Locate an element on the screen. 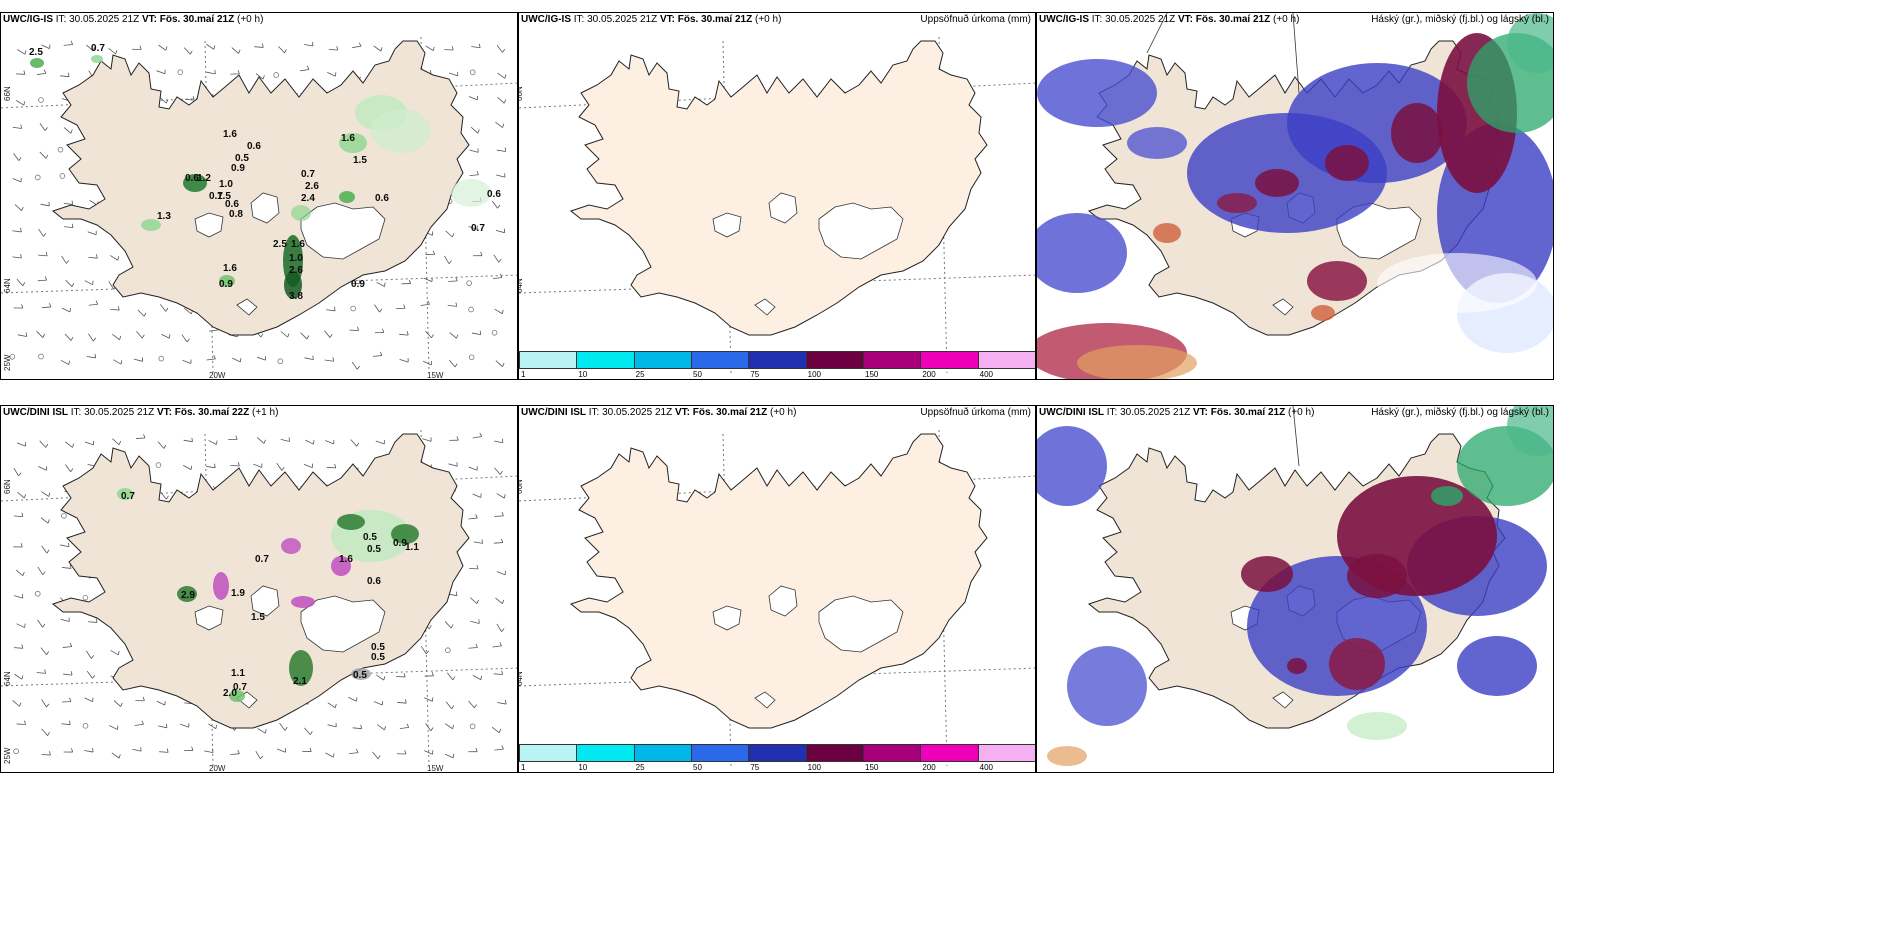 The image size is (1900, 950). colorbar-tick-label: 25 is located at coordinates (640, 374).